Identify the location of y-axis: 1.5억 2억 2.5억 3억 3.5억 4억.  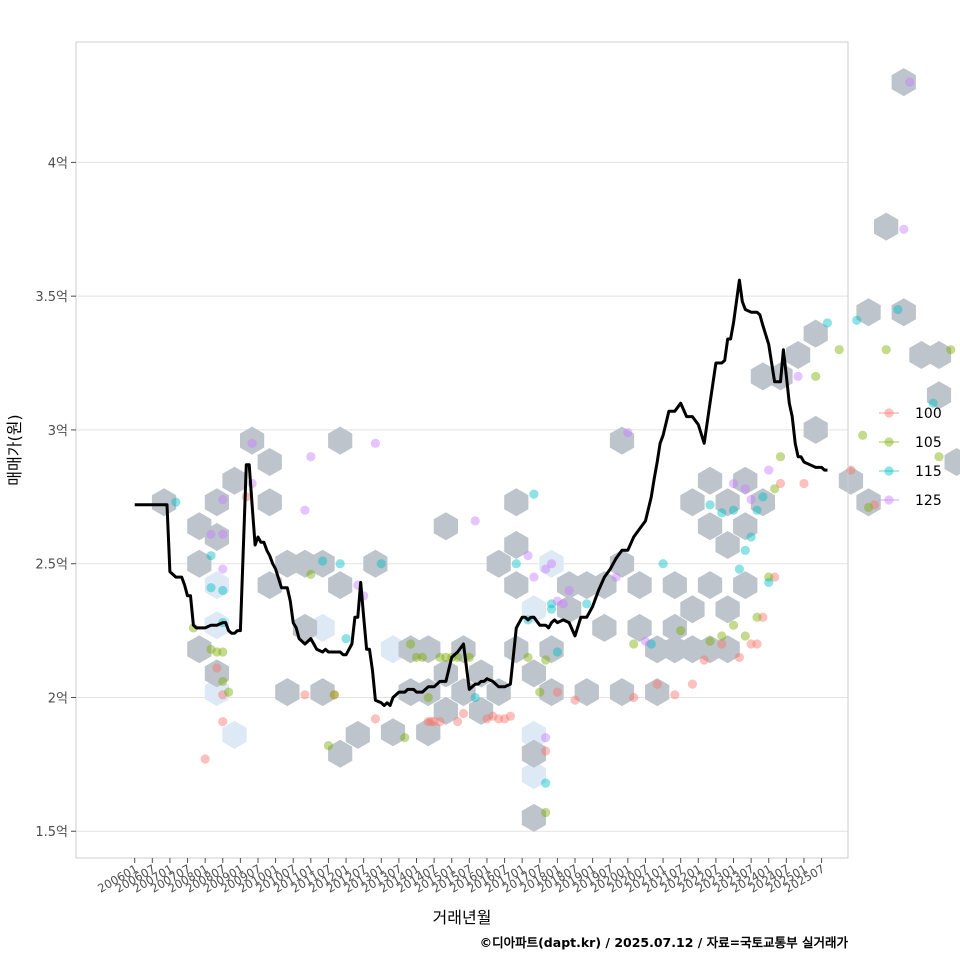
(55, 498).